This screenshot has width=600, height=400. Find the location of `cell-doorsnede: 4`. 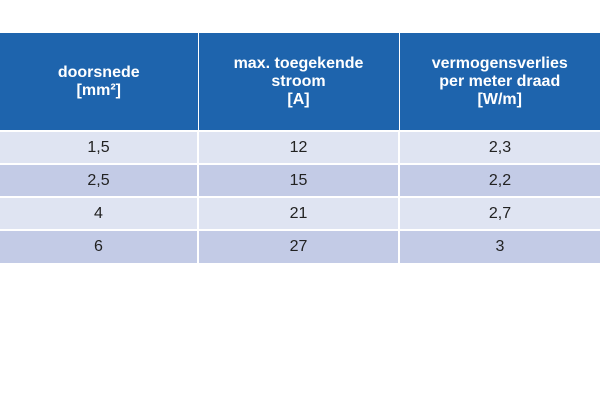

cell-doorsnede: 4 is located at coordinates (99, 213).